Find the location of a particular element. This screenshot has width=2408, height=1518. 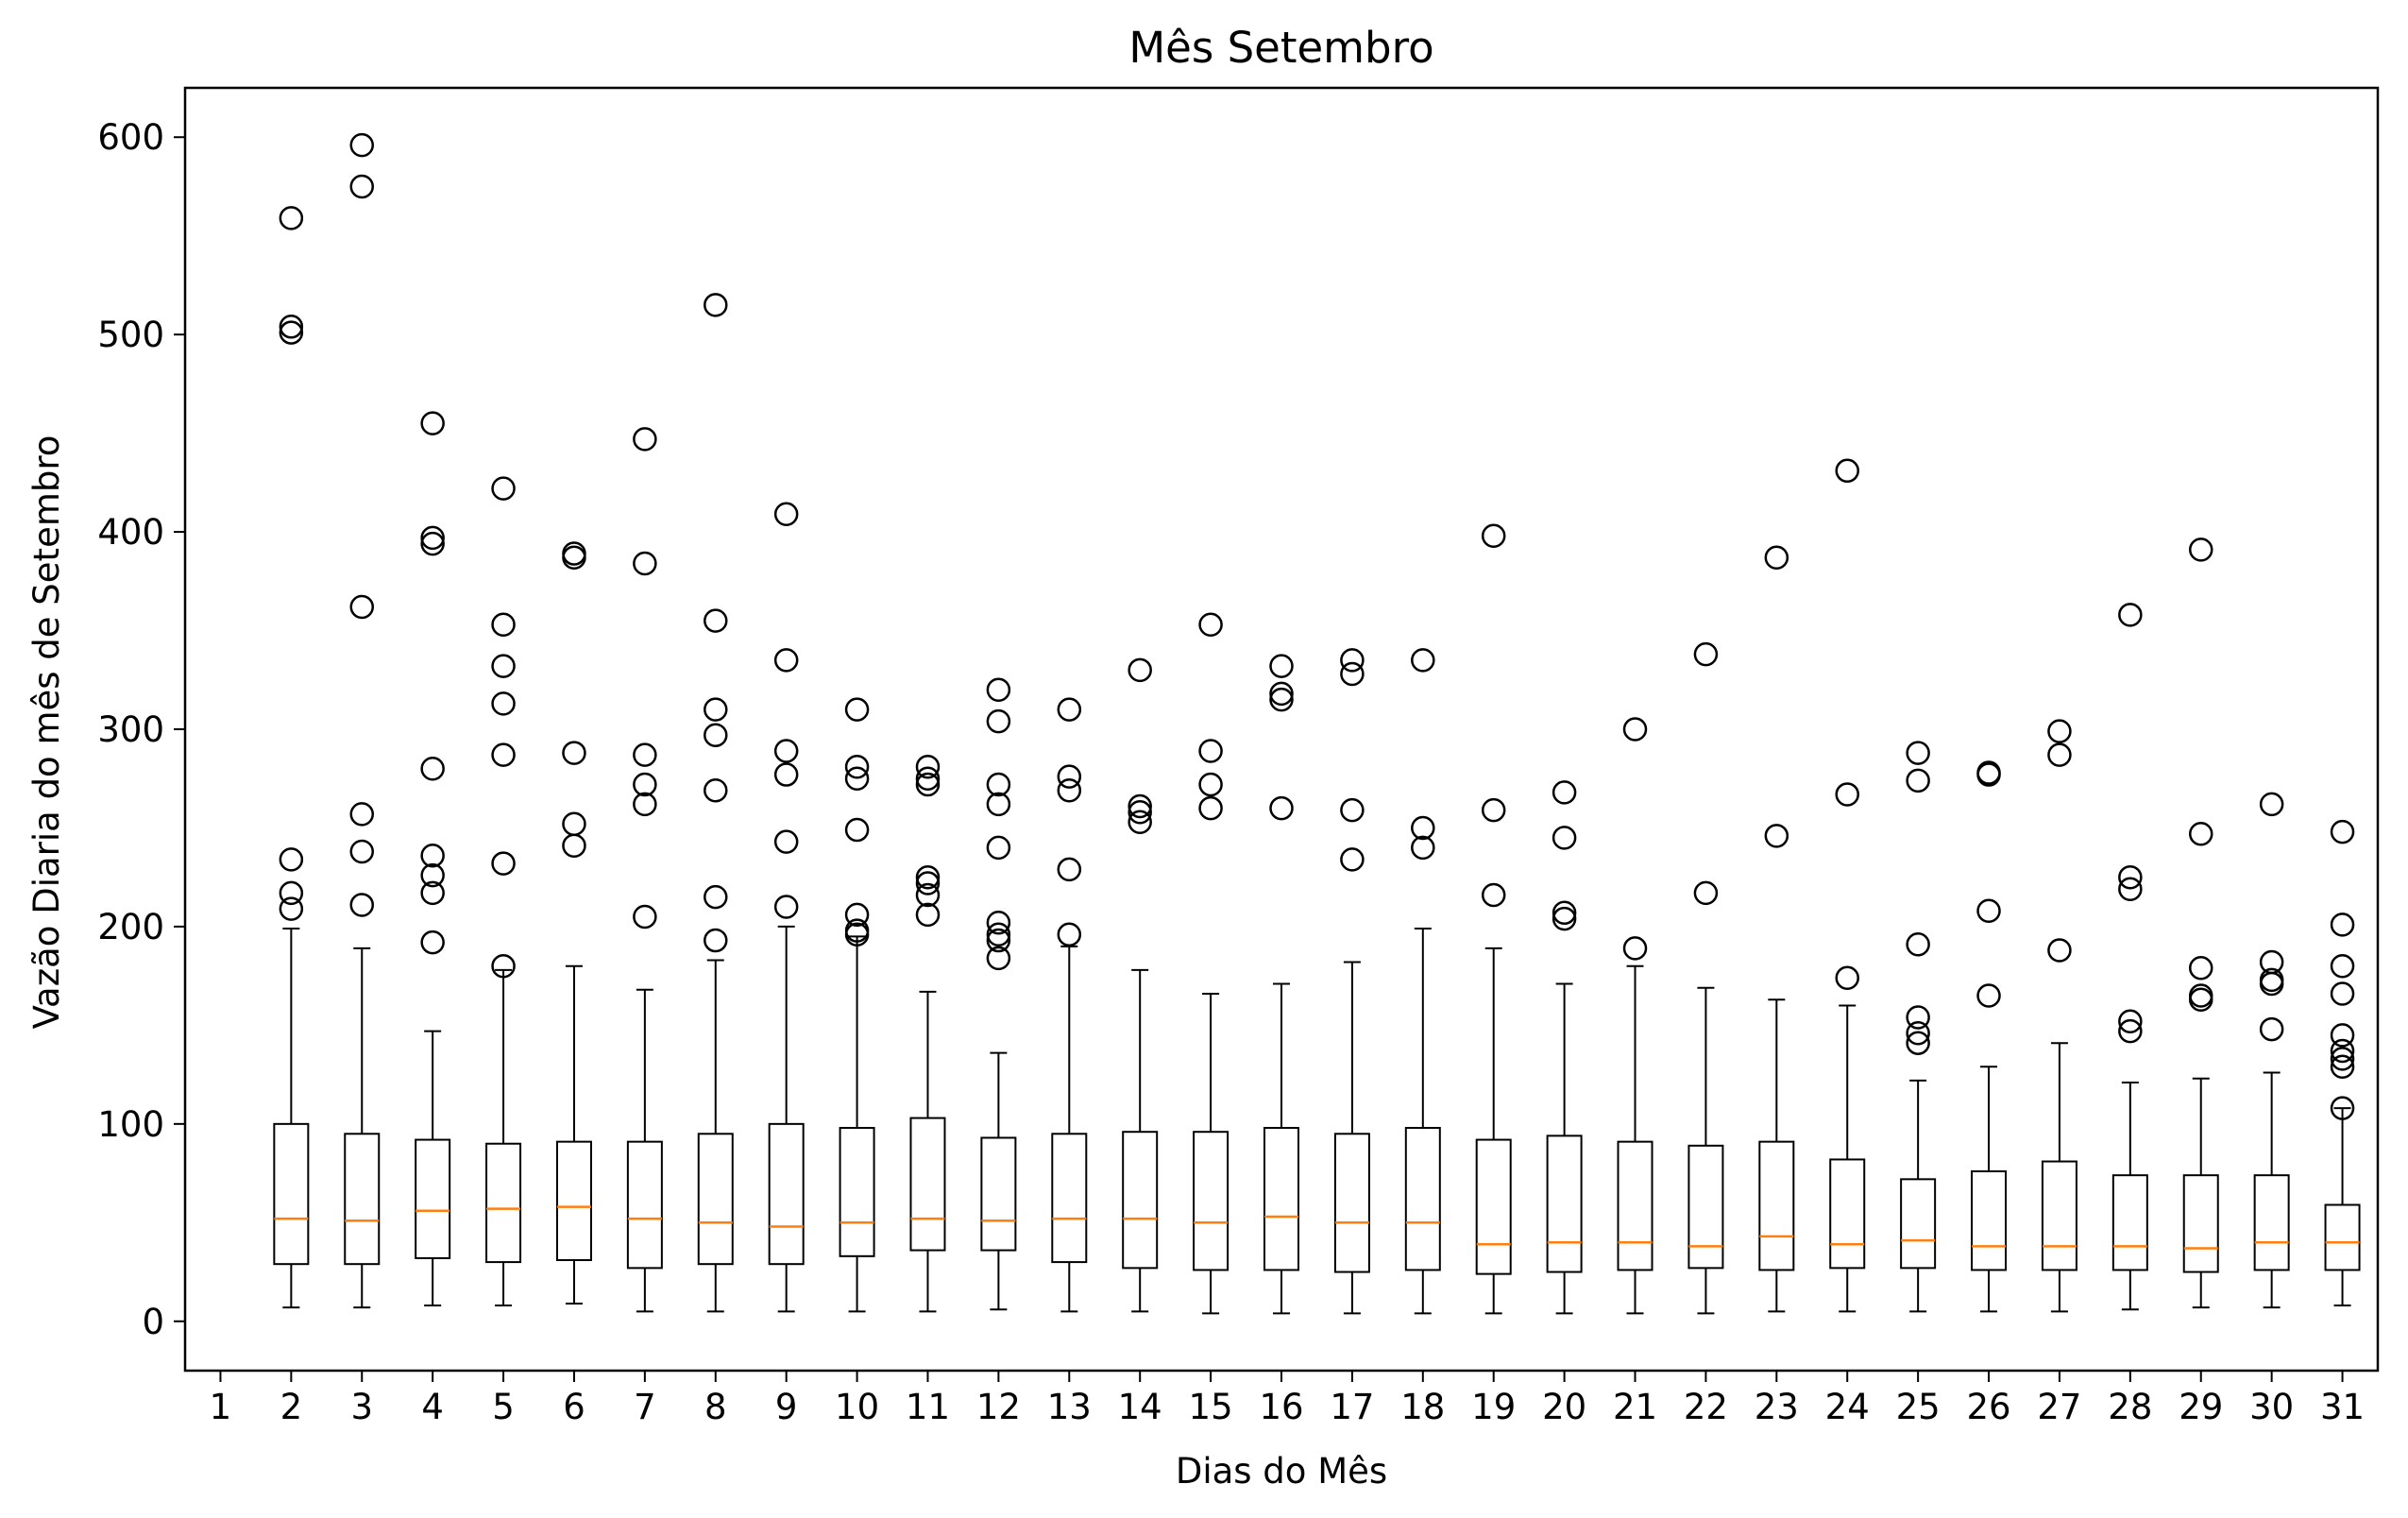

x-tick-label: 31 is located at coordinates (2342, 1407).